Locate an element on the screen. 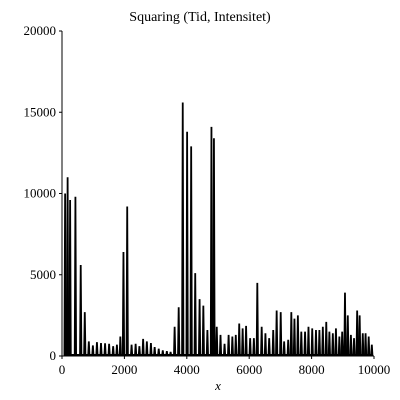 Image resolution: width=400 pixels, height=400 pixels. x-axis-label: x is located at coordinates (217, 385).